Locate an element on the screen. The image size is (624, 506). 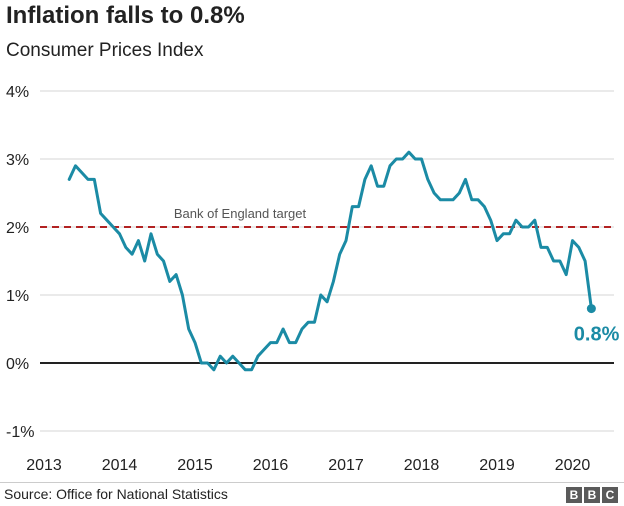
x-tick-label: 2013 is located at coordinates (44, 465).